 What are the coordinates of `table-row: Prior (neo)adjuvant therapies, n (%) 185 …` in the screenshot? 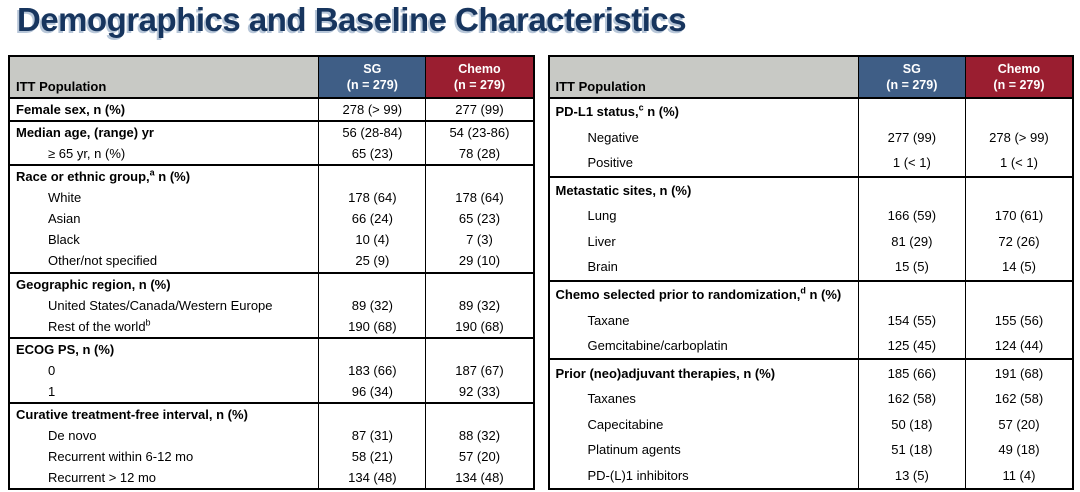 It's located at (810, 372).